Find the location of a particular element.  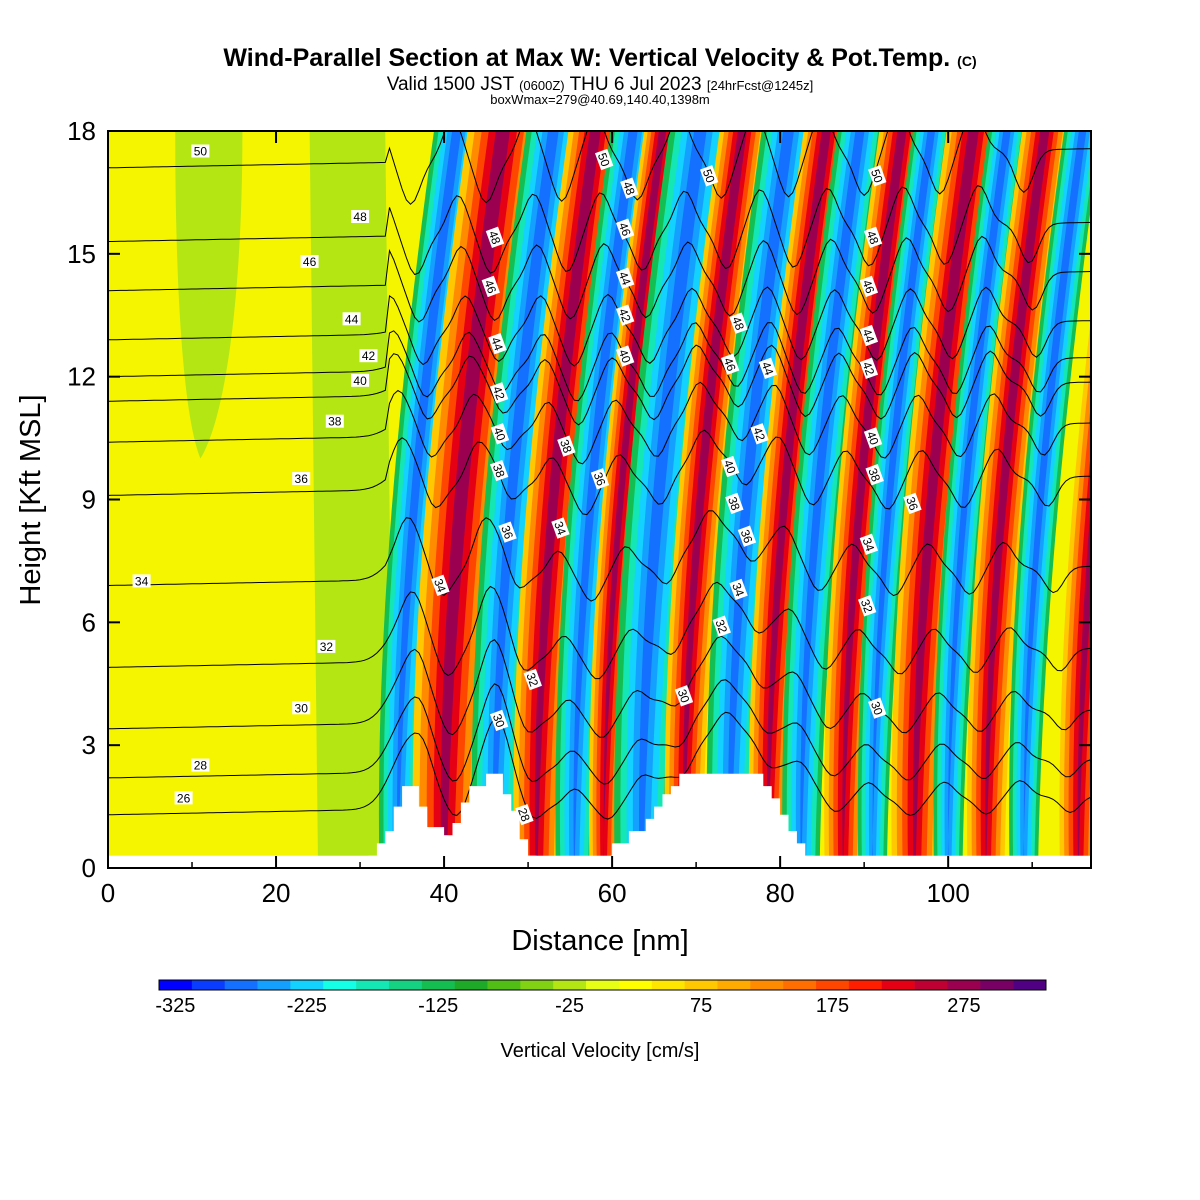

contour-label-30: 30 is located at coordinates (301, 708).